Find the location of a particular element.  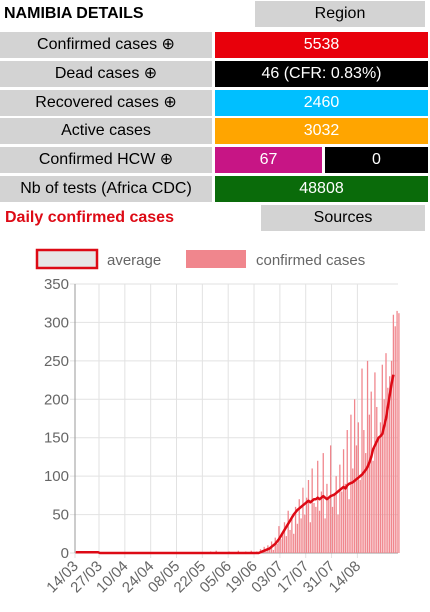

row-value: 2460 is located at coordinates (321, 103).